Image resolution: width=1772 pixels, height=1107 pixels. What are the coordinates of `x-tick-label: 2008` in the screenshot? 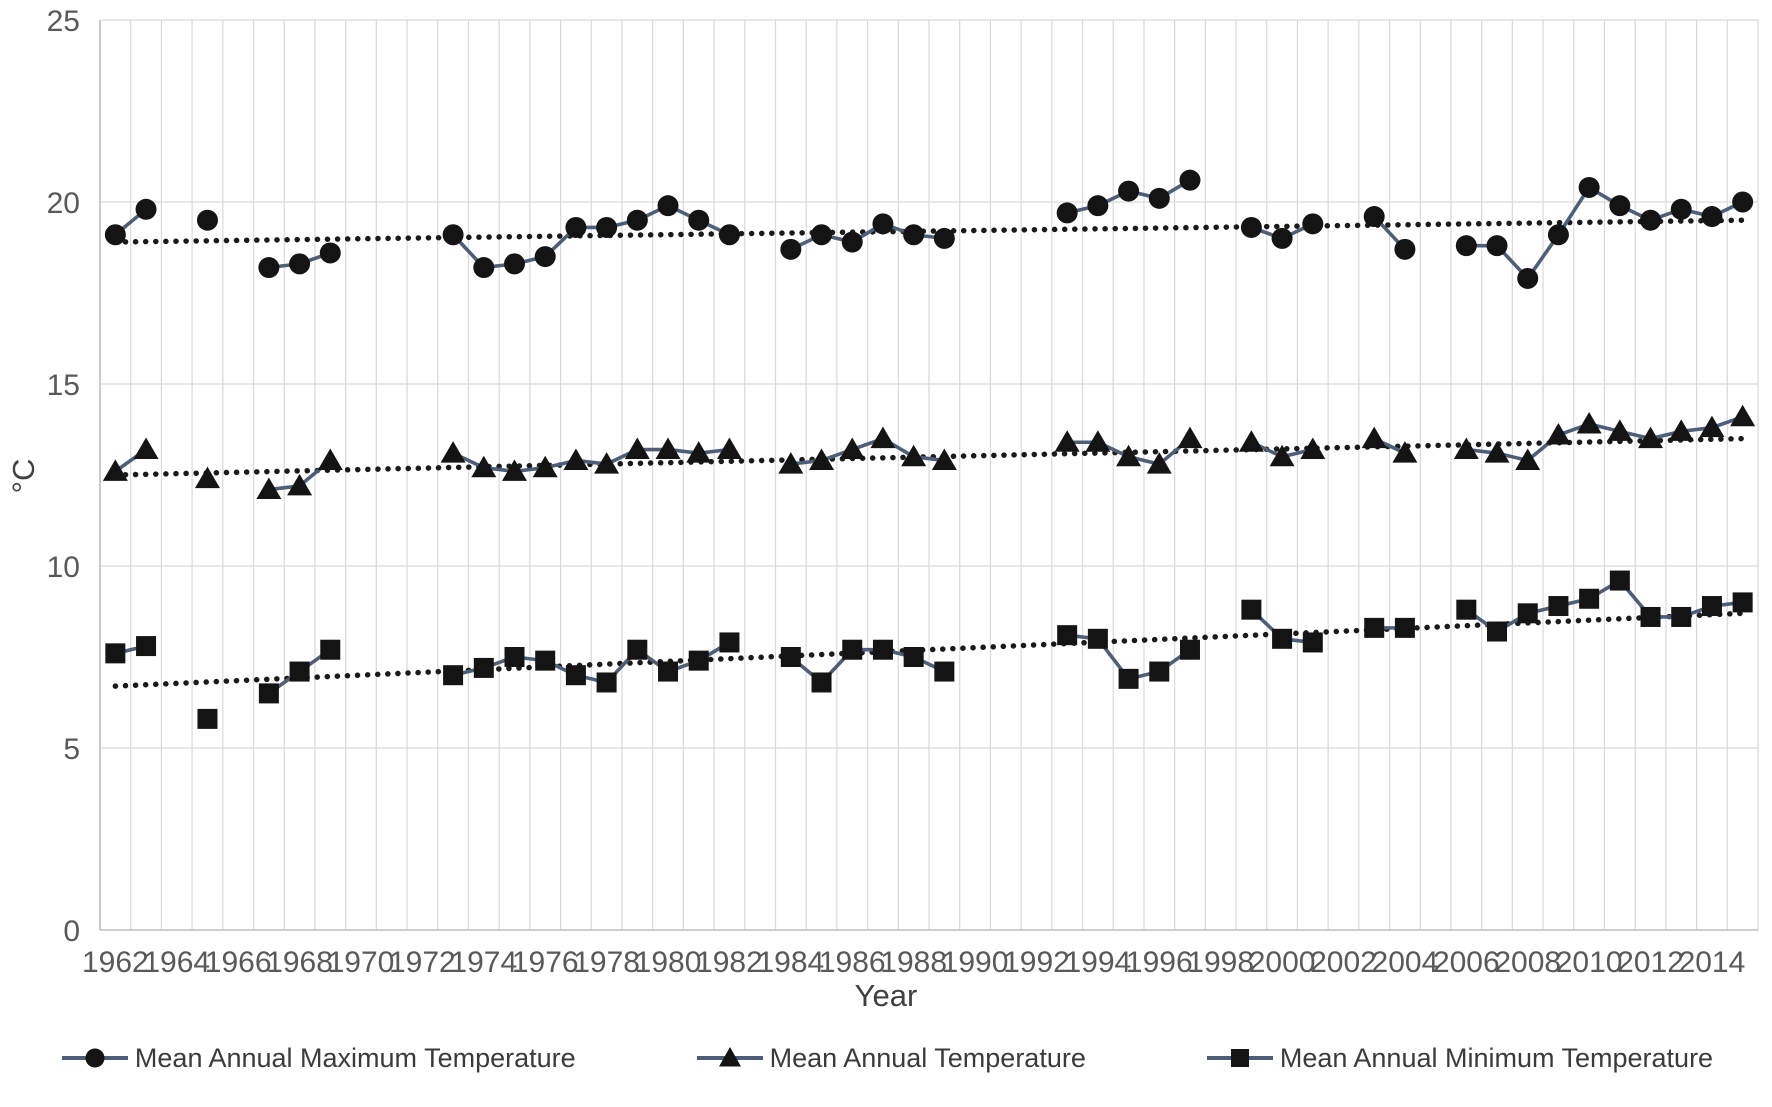 It's located at (1527, 962).